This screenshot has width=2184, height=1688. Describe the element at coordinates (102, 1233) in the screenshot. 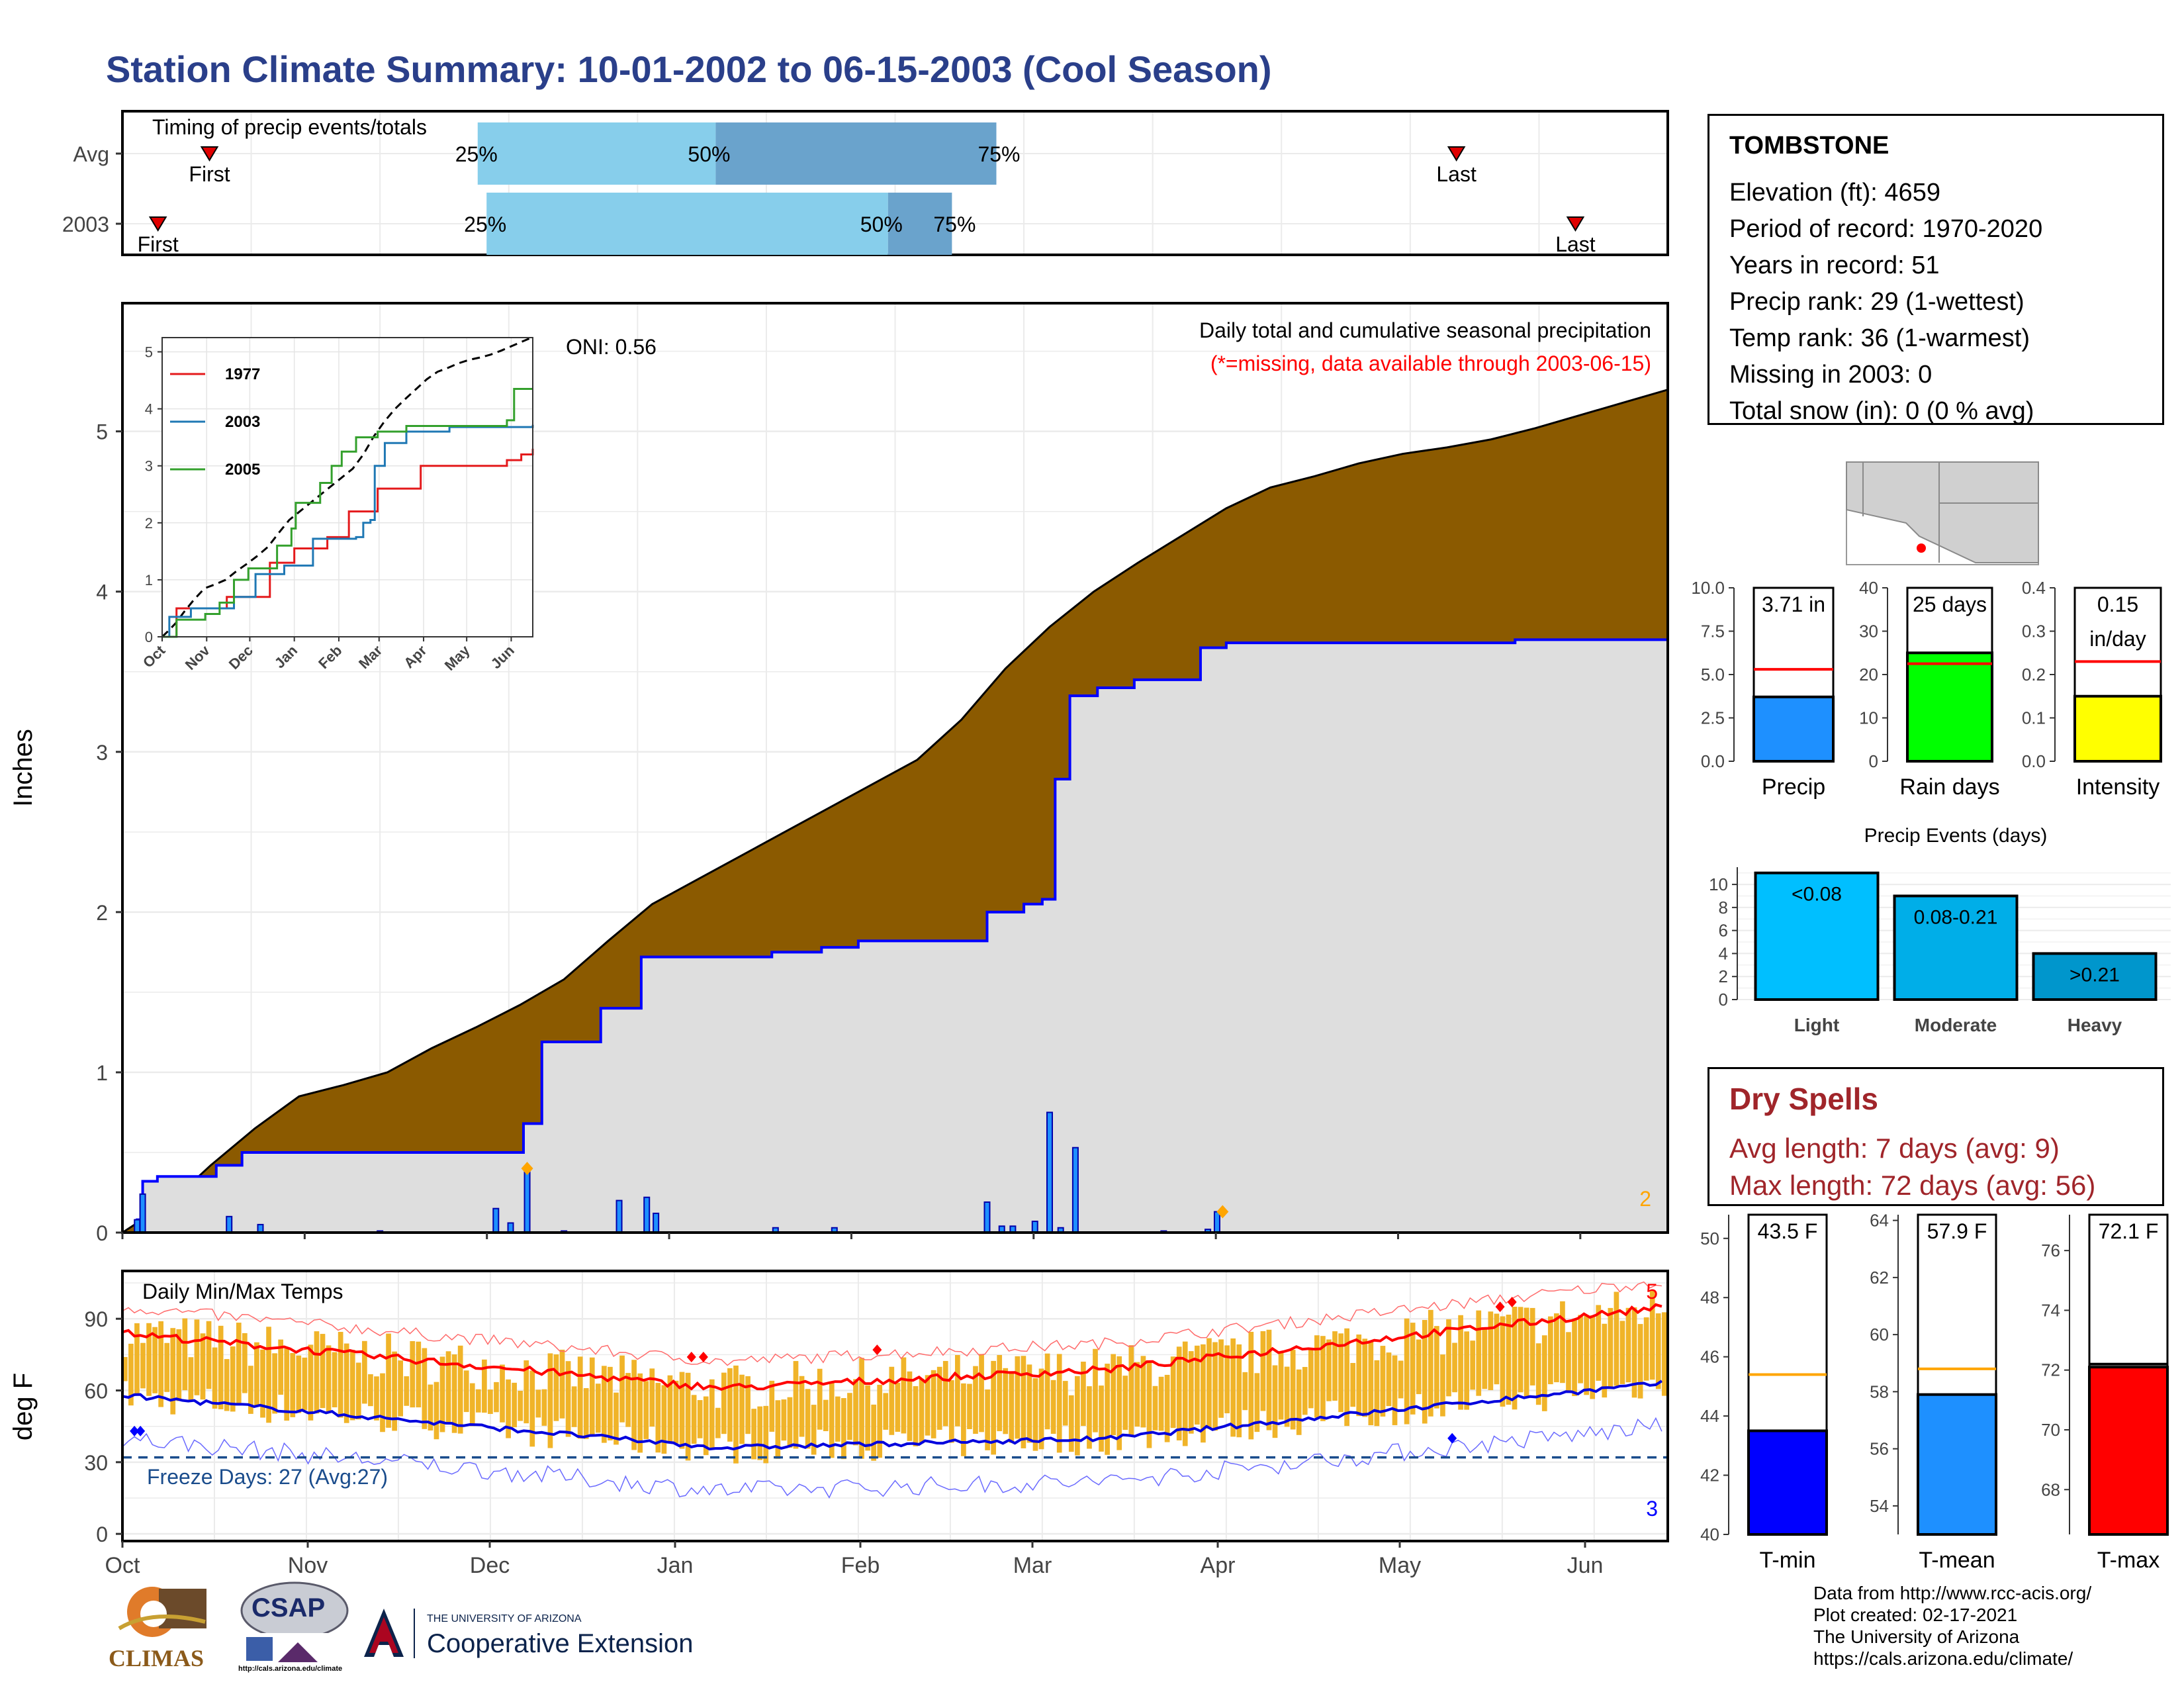

I see `cum-y-tick-label: 0` at that location.